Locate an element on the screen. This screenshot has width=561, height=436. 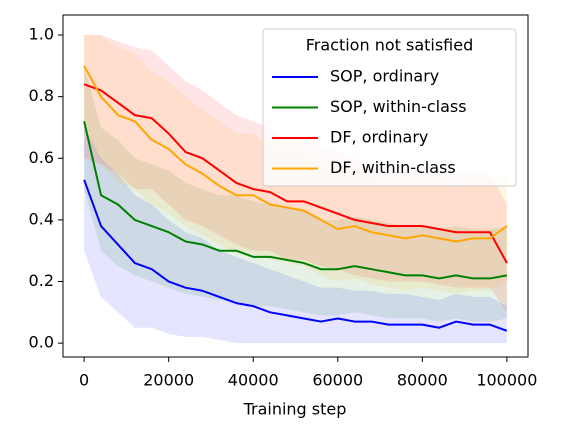
legend-title: Fraction not satisfied is located at coordinates (390, 45).